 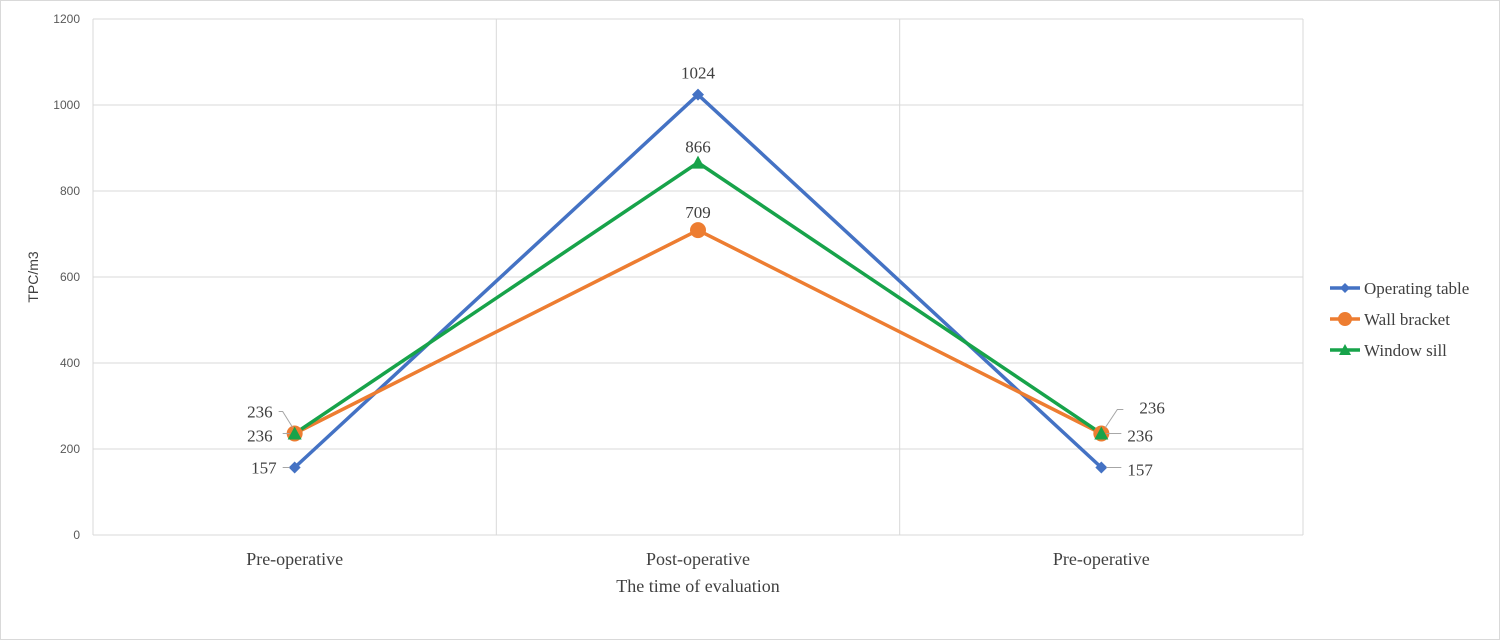 What do you see at coordinates (1405, 350) in the screenshot?
I see `legend-label: Window sill` at bounding box center [1405, 350].